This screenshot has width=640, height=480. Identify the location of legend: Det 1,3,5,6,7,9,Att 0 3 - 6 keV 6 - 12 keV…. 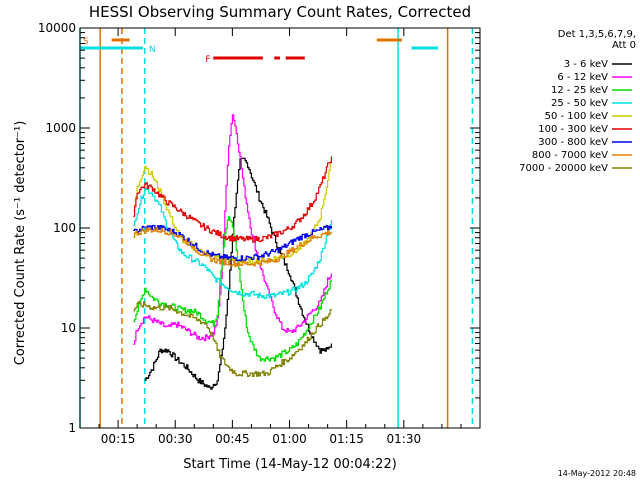
(577, 101).